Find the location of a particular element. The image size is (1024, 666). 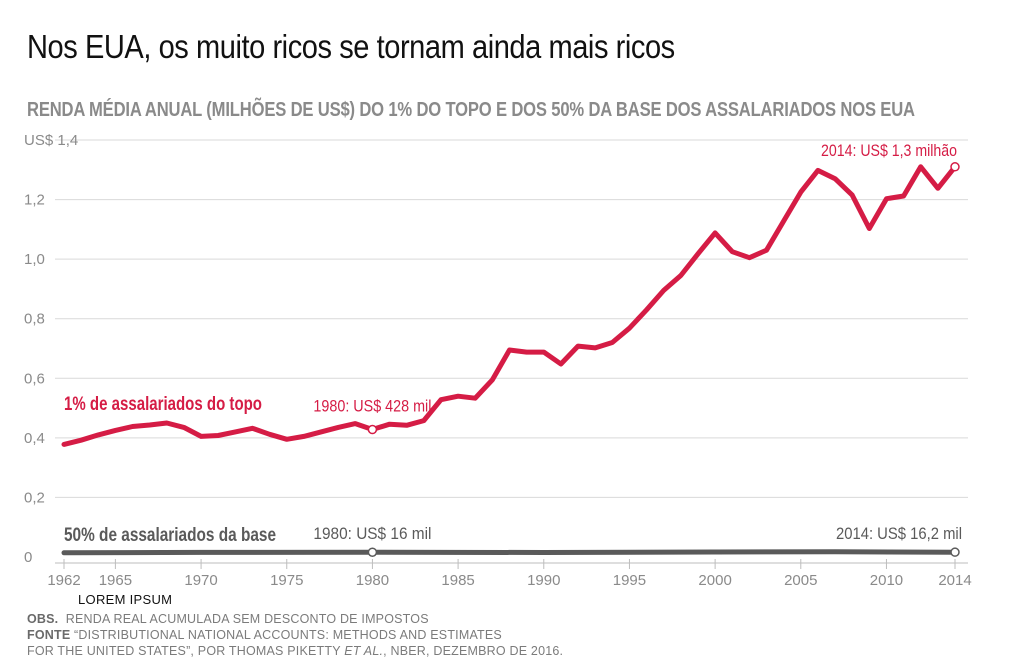

annotation-label: 2014: US$ 1,3 milhão is located at coordinates (889, 150).